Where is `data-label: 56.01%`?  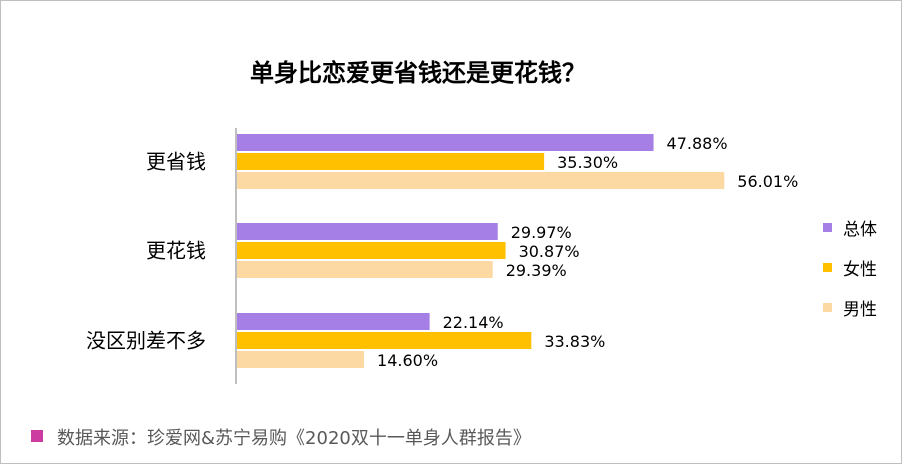 data-label: 56.01% is located at coordinates (767, 181).